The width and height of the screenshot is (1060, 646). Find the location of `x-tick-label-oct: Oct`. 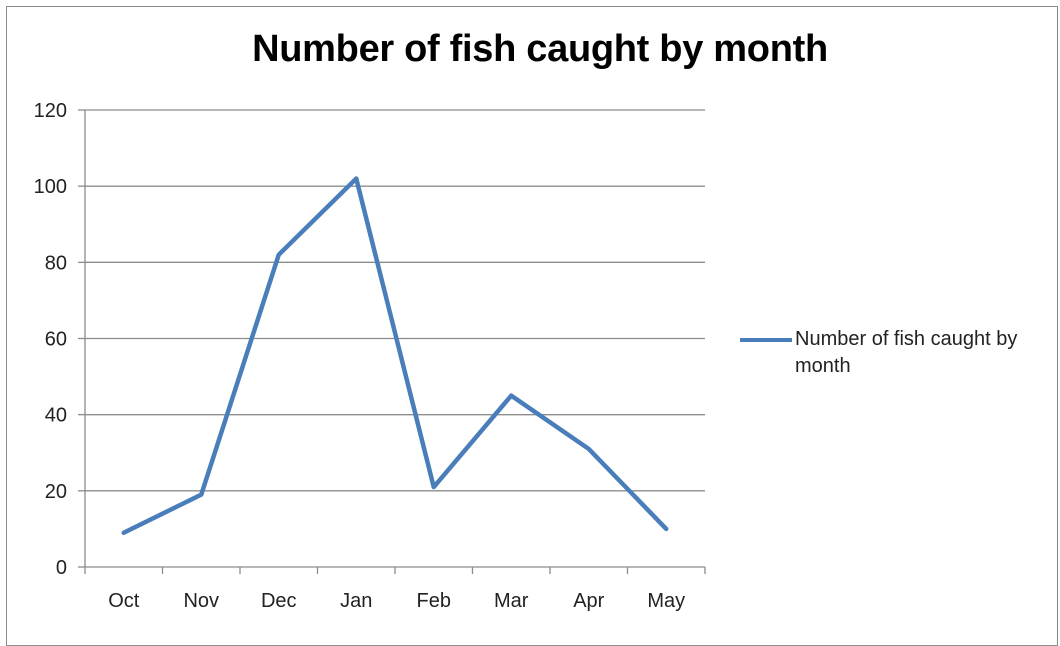

x-tick-label-oct: Oct is located at coordinates (124, 601).